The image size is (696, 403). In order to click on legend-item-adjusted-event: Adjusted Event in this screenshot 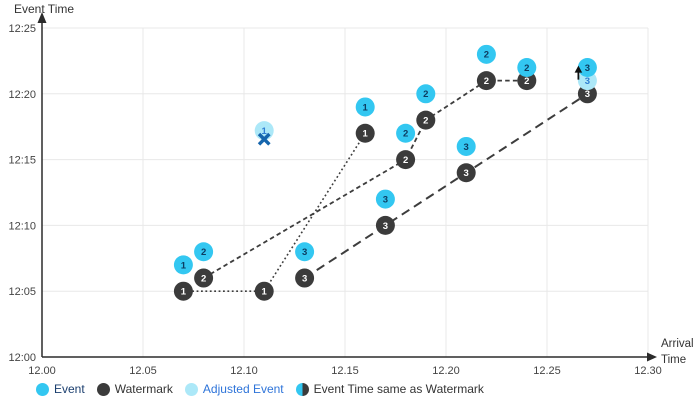, I will do `click(234, 389)`.